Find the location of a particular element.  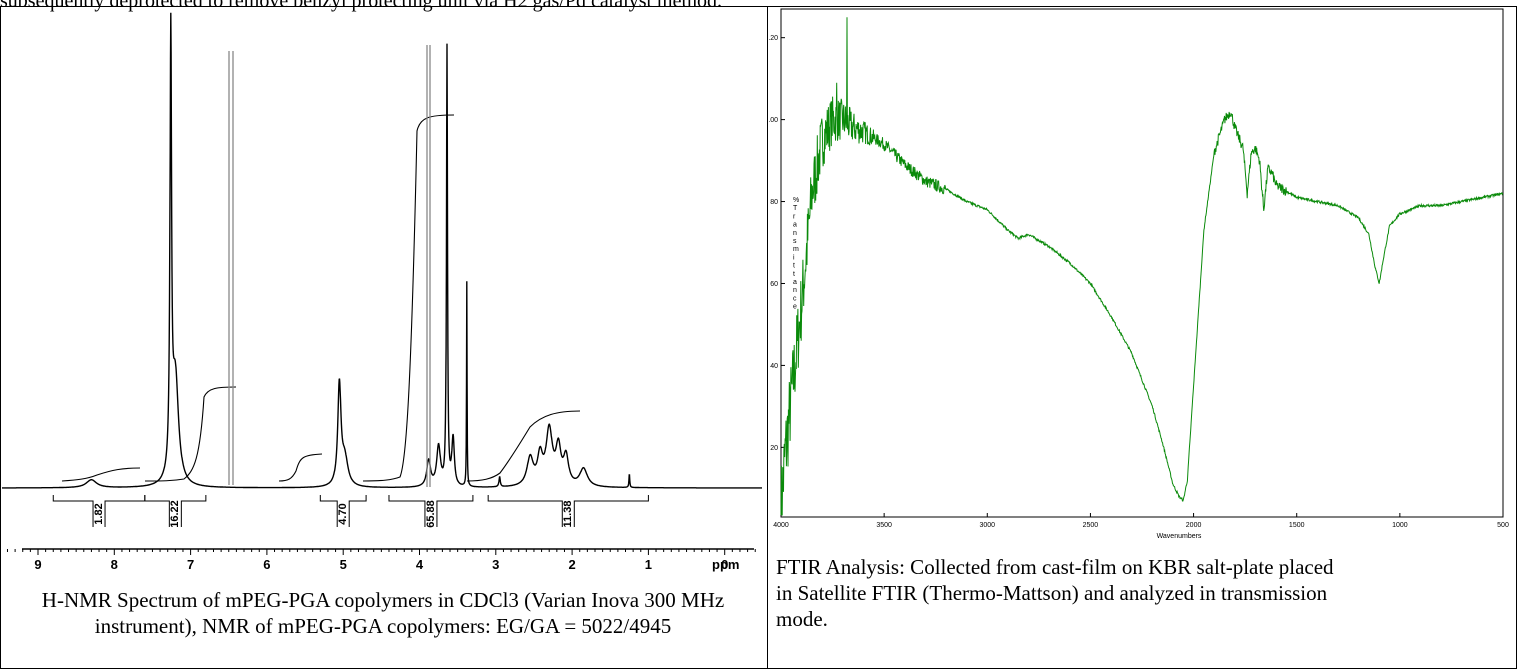

ftir-y-tick-label: 80 is located at coordinates (774, 202).